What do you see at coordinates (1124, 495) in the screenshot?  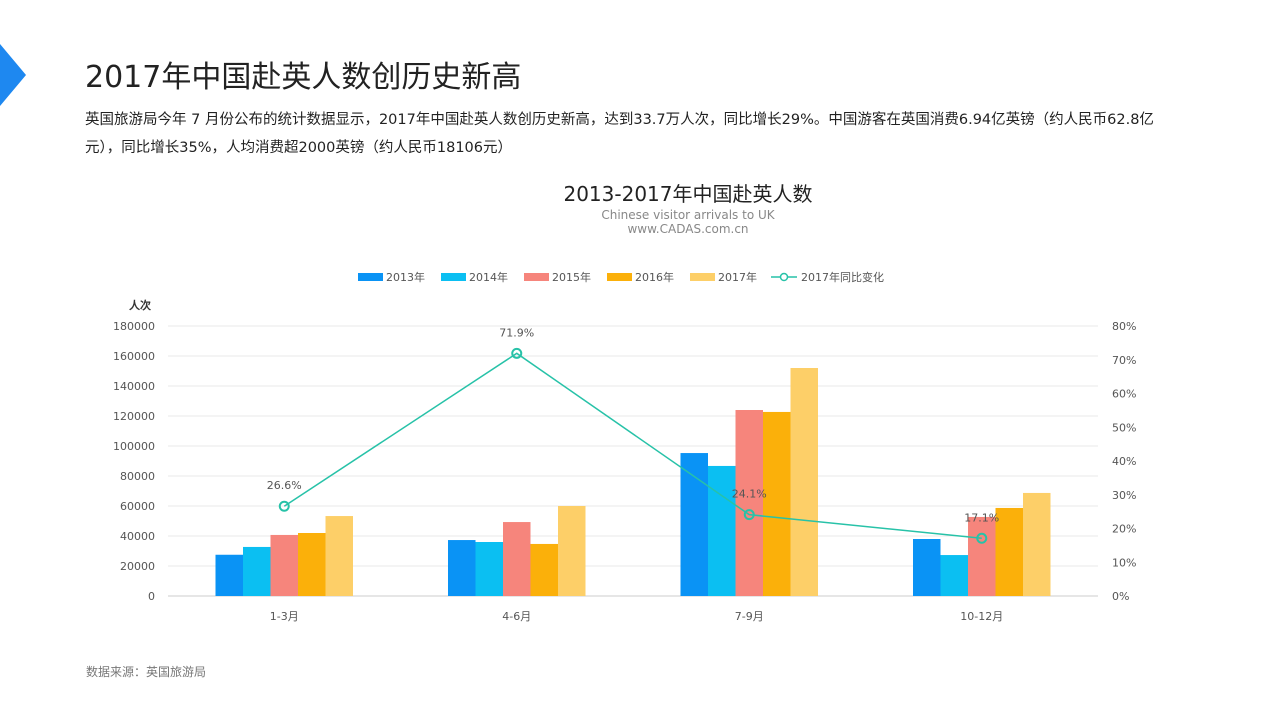 I see `y2-tick-label: 30%` at bounding box center [1124, 495].